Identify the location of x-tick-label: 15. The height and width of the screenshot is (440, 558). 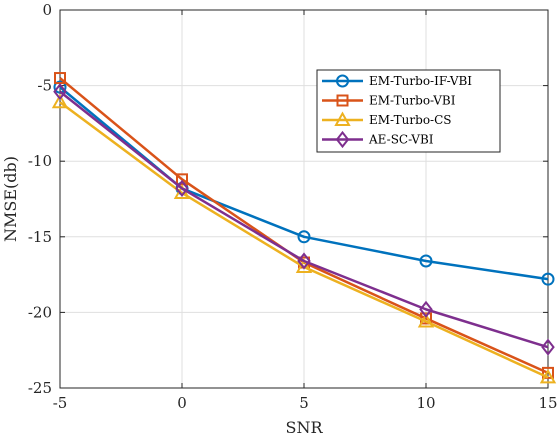
(547, 403).